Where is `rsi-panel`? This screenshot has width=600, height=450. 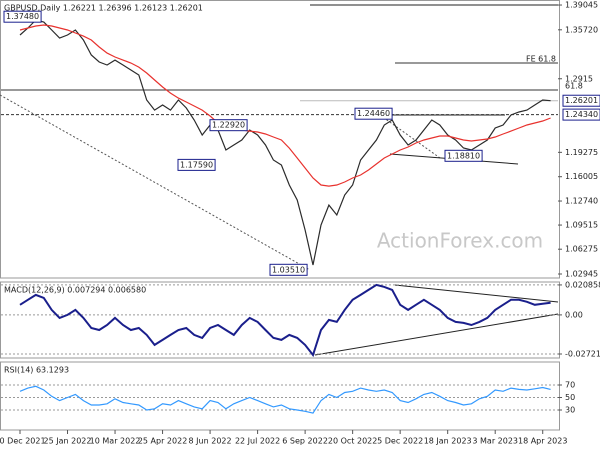 rsi-panel is located at coordinates (280, 396).